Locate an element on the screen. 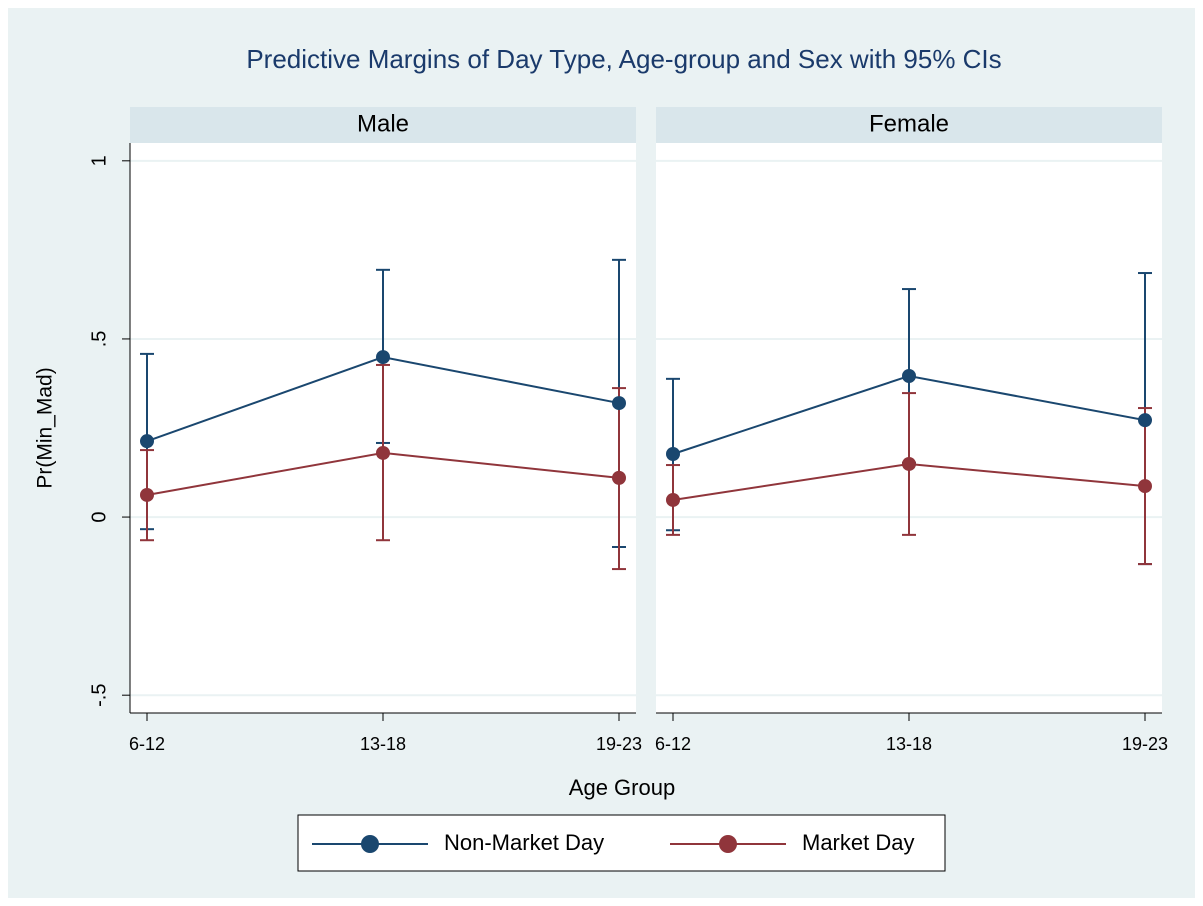 Image resolution: width=1203 pixels, height=906 pixels. x-axis-label: Age Group is located at coordinates (622, 787).